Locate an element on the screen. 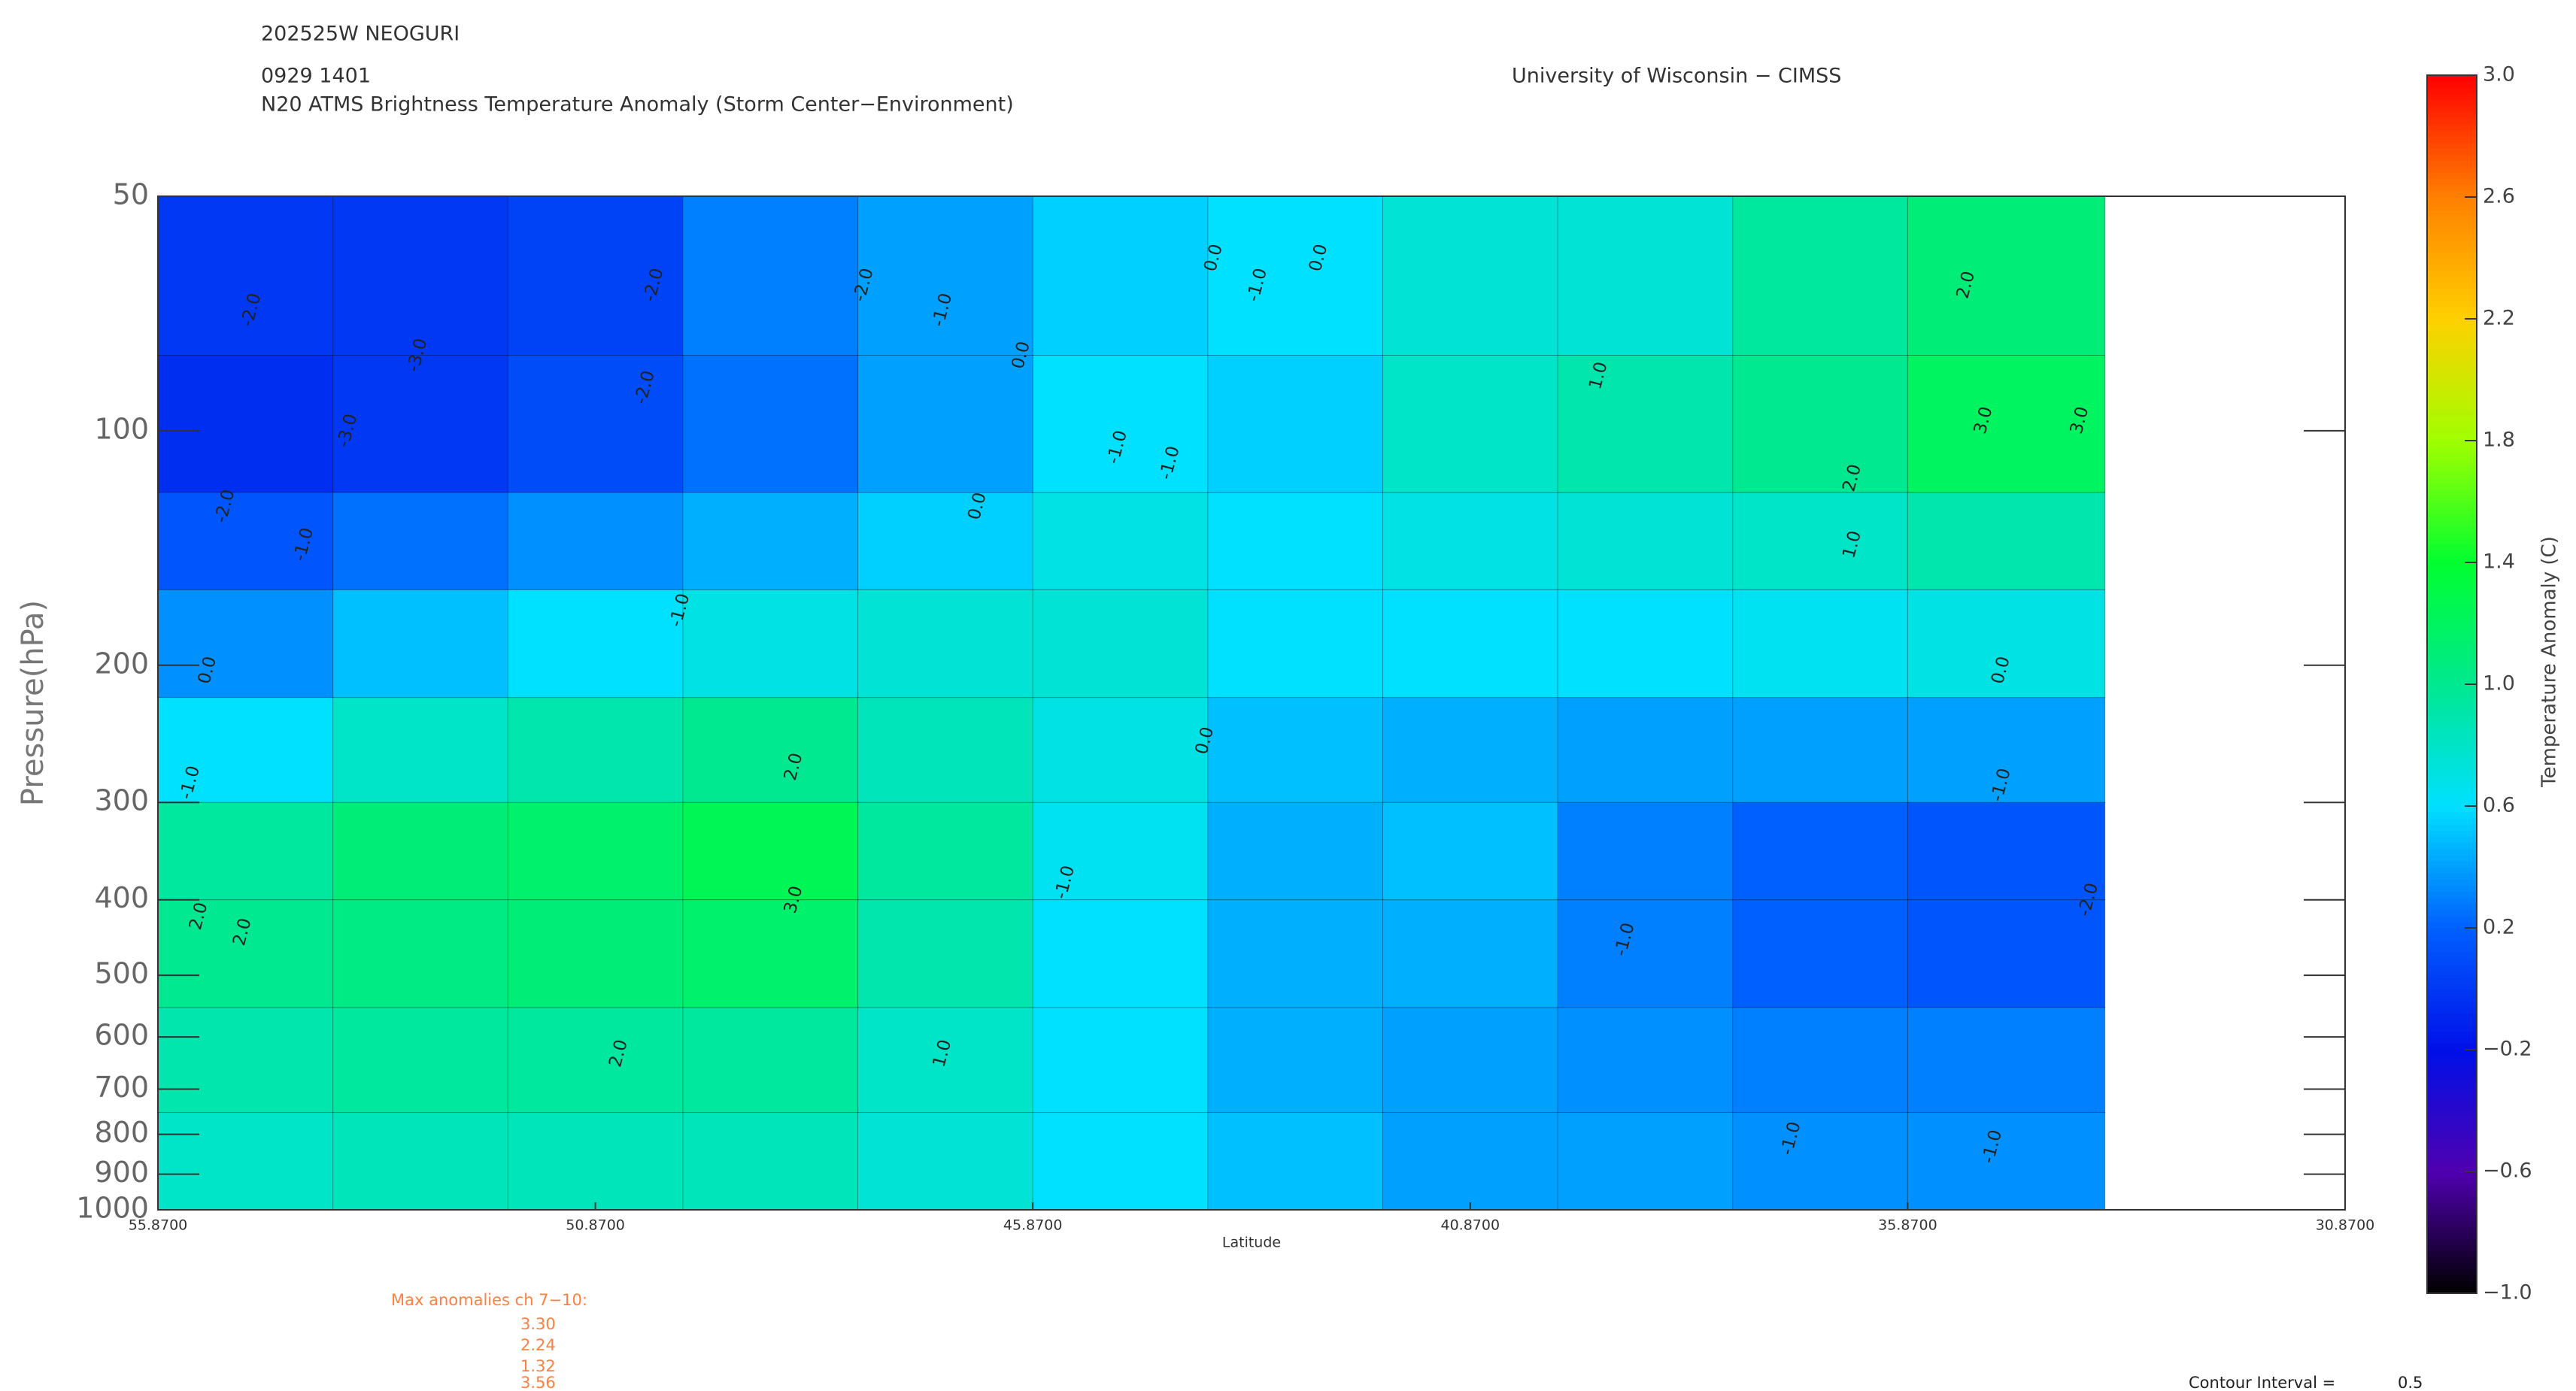 This screenshot has width=2576, height=1391. colorbar-tick-label: −1.0 is located at coordinates (2507, 1293).